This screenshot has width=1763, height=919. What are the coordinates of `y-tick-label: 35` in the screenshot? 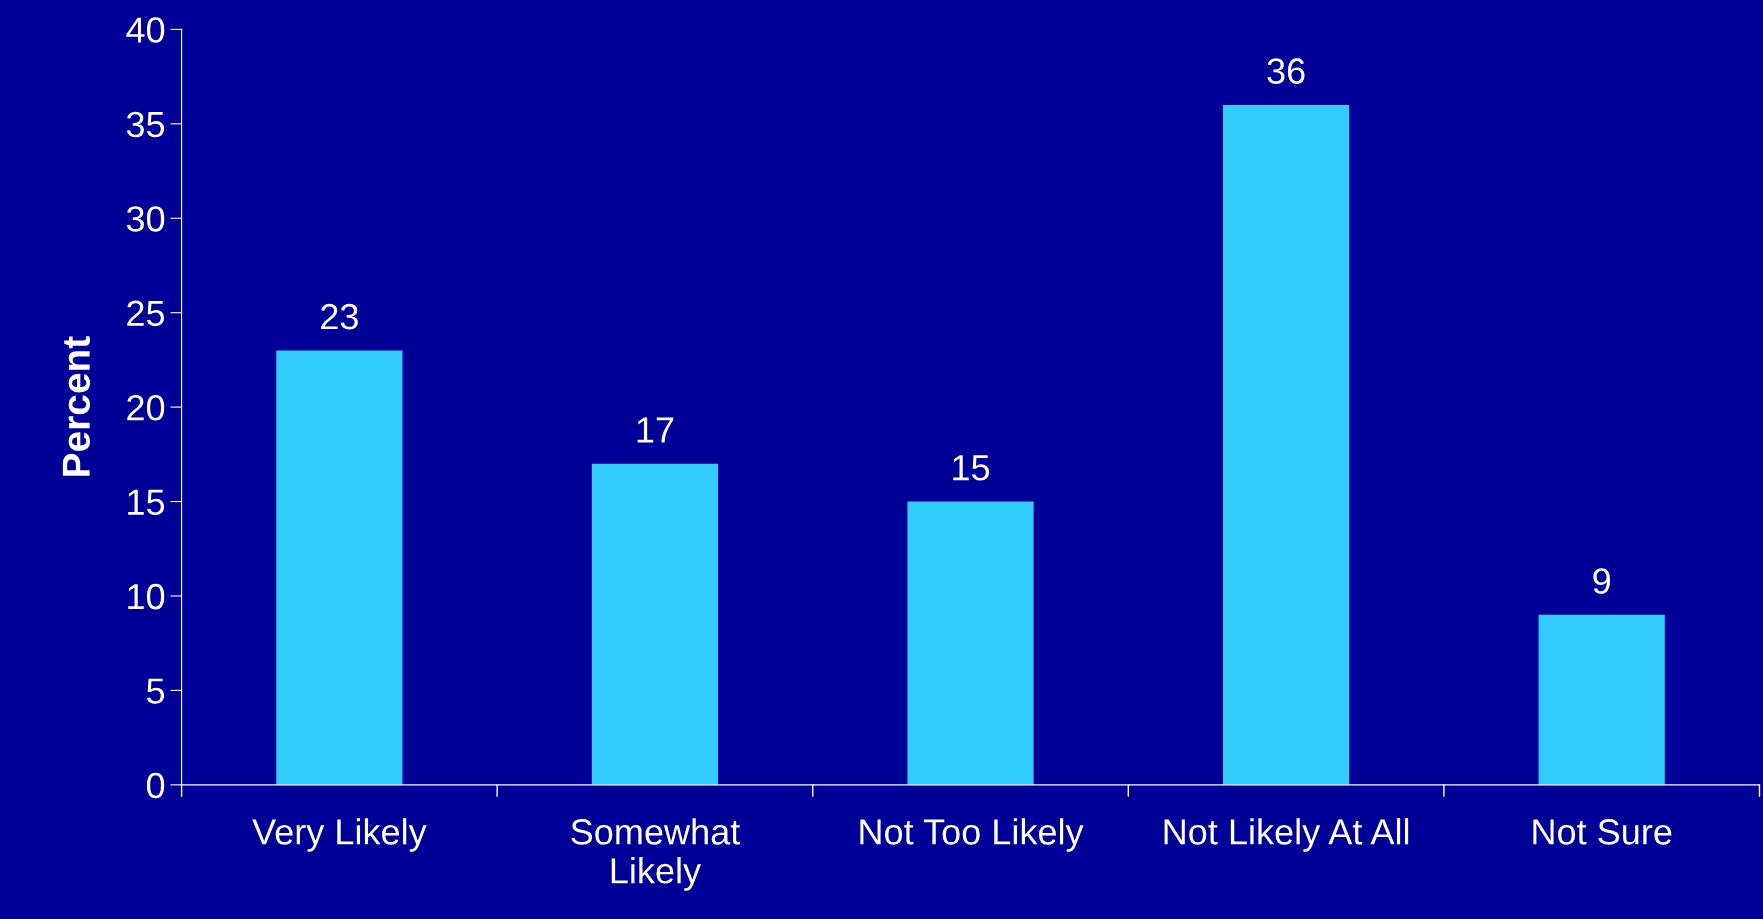 It's located at (145, 124).